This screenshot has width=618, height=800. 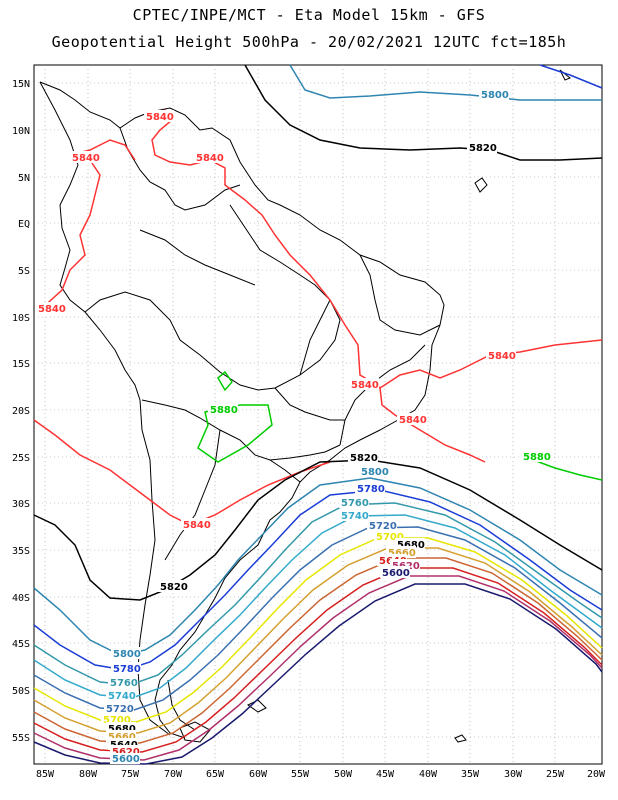 What do you see at coordinates (21, 738) in the screenshot?
I see `lat-tick-label: 55S` at bounding box center [21, 738].